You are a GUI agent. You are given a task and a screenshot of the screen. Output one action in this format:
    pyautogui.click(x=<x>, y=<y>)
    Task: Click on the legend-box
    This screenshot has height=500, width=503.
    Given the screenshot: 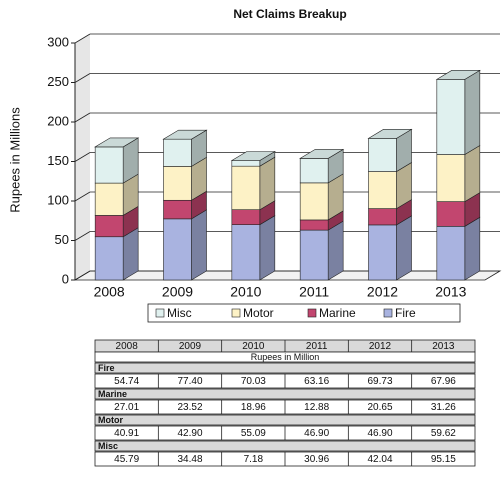 What is the action you would take?
    pyautogui.click(x=304, y=313)
    